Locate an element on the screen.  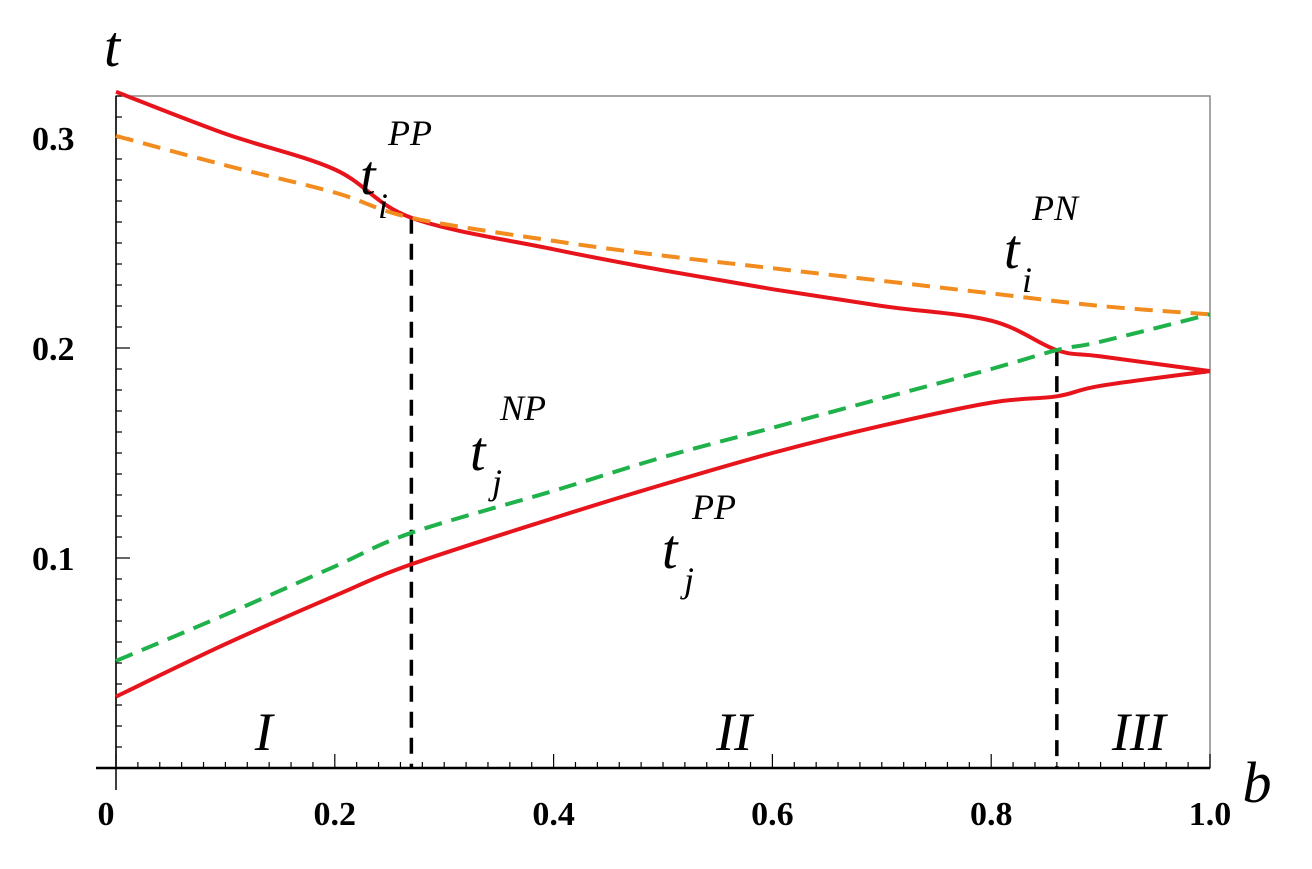
x-axis-label: b is located at coordinates (1257, 782).